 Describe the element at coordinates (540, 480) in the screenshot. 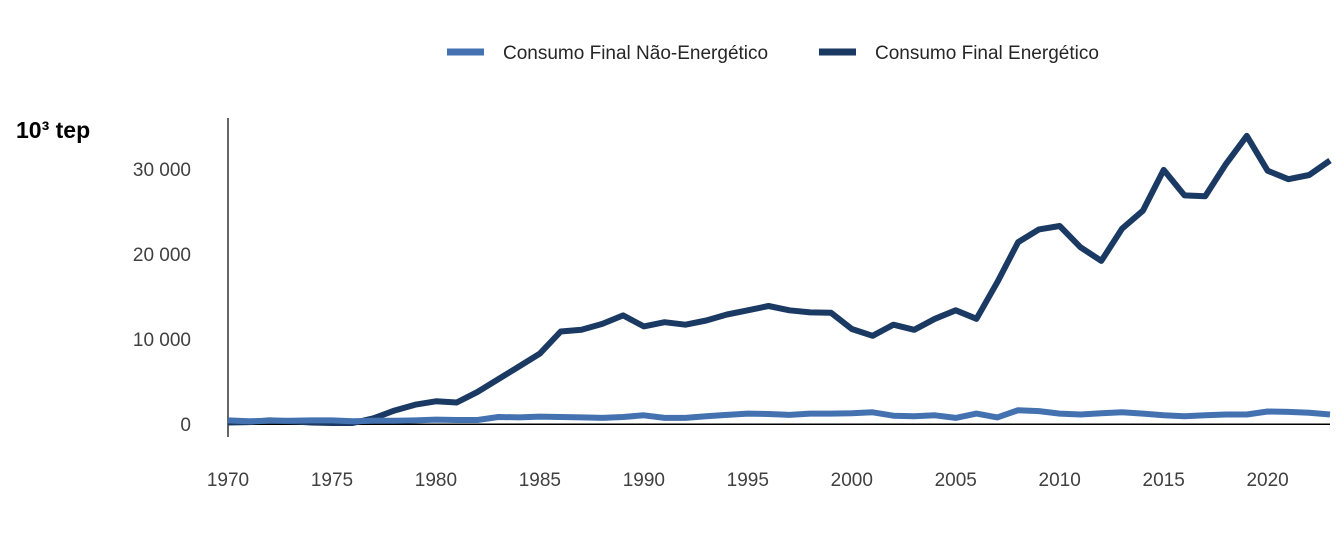

I see `x-tick-label: 1985` at that location.